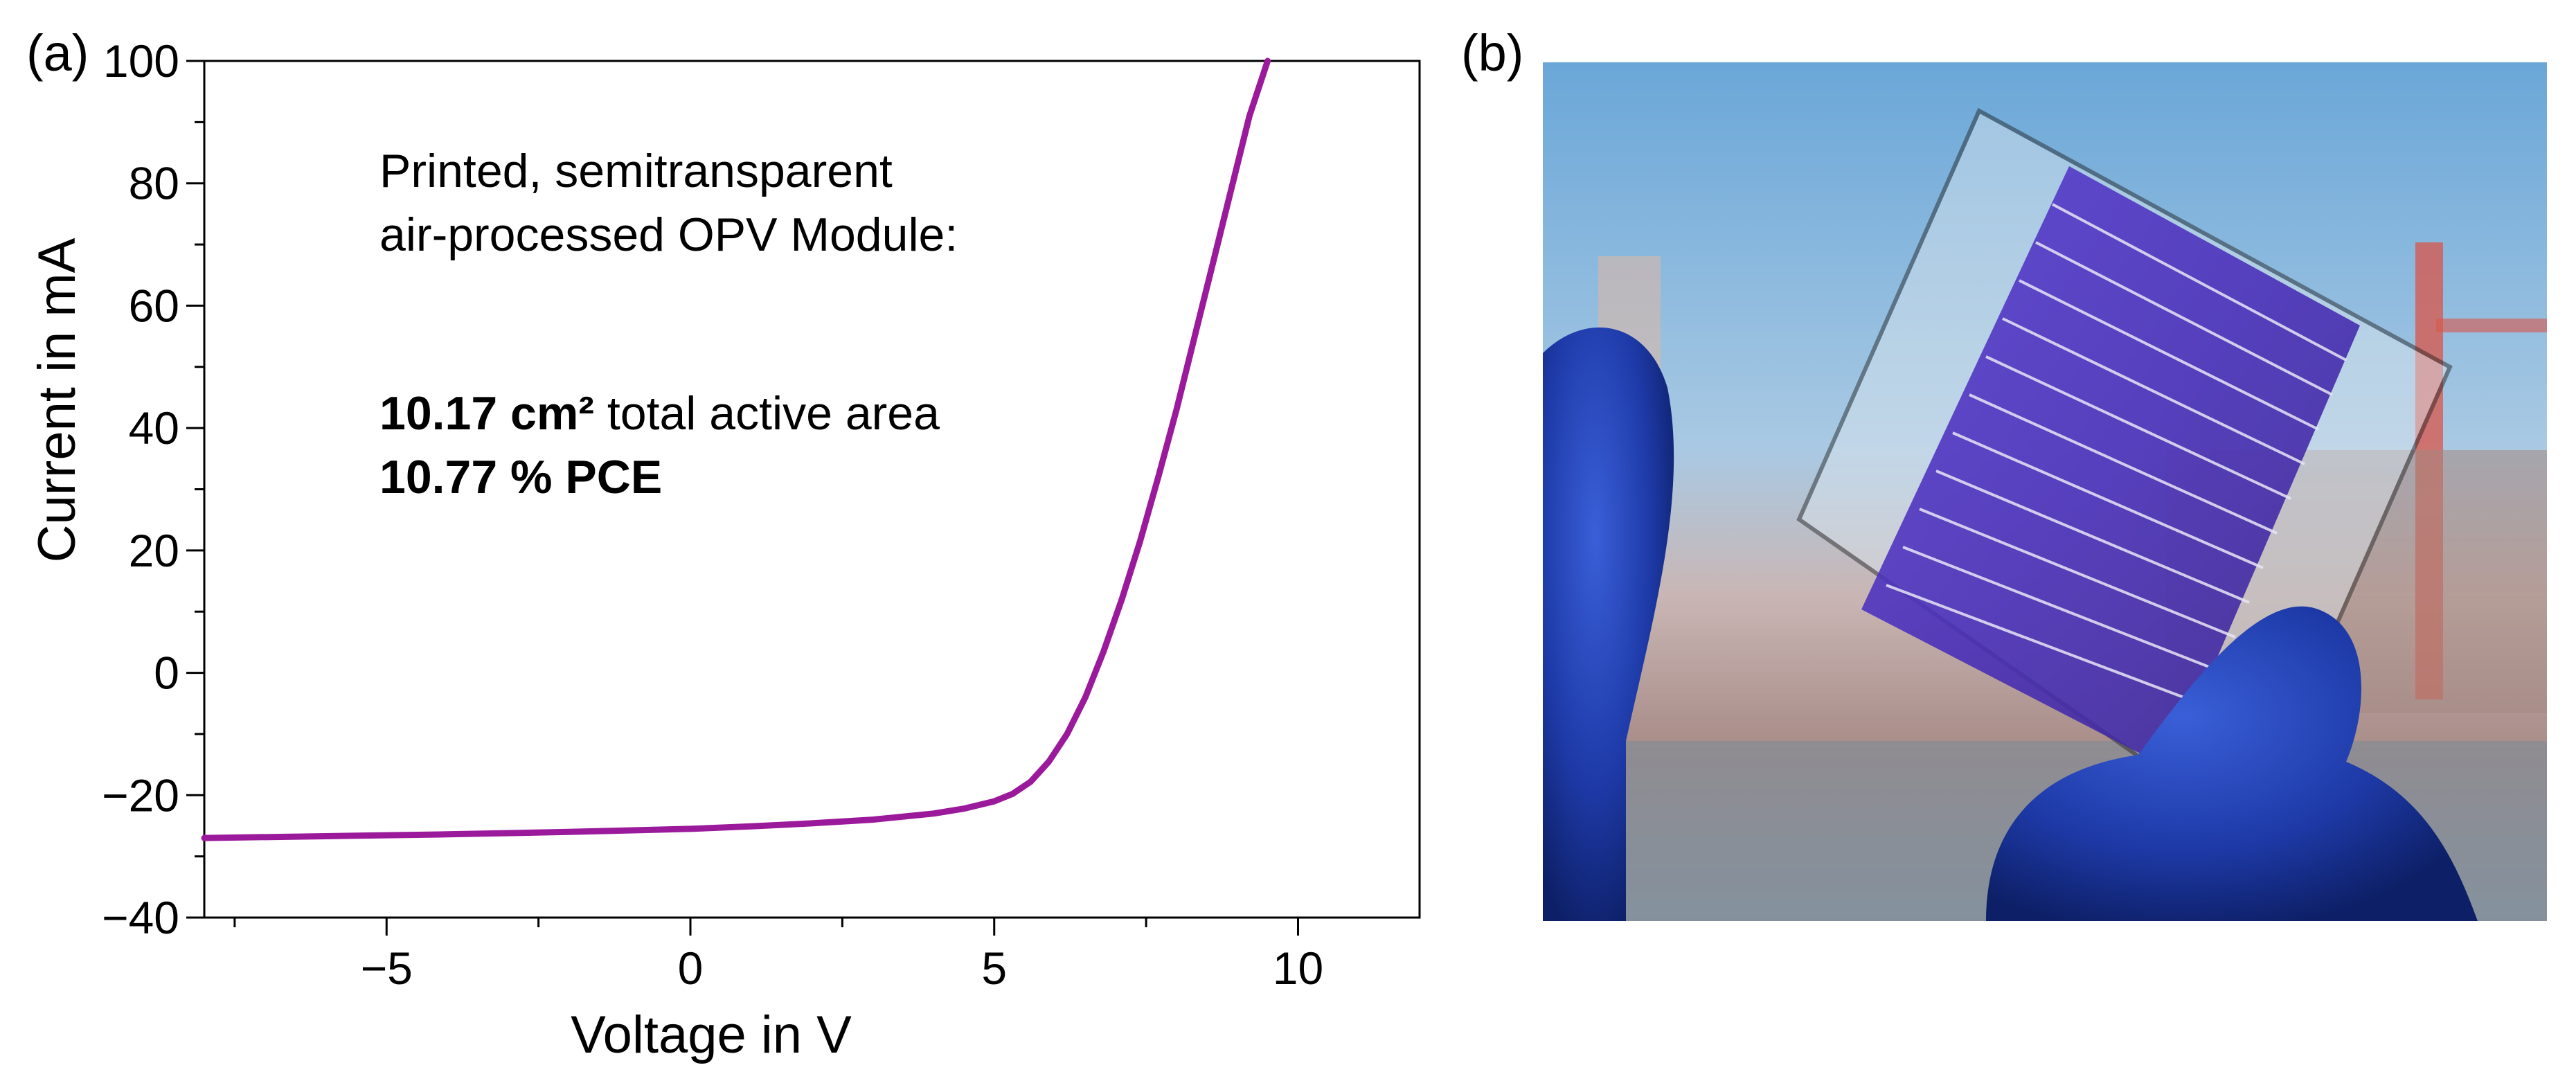  I want to click on panel-label-b: (b), so click(1493, 53).